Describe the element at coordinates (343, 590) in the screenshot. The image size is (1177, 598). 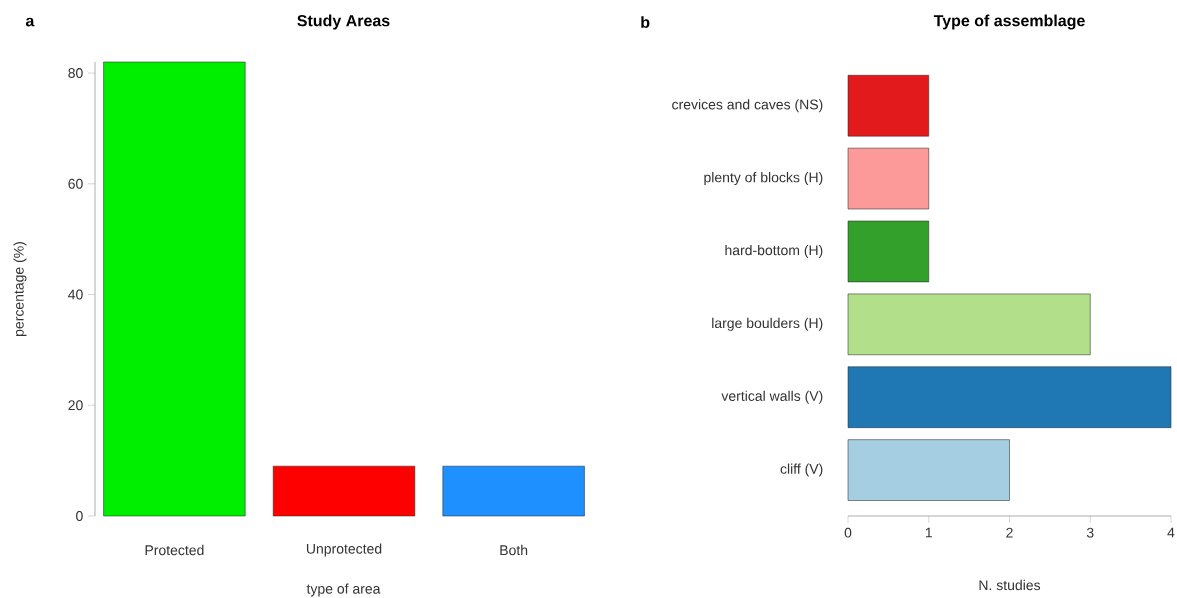
I see `x-axis-title: type of area` at that location.